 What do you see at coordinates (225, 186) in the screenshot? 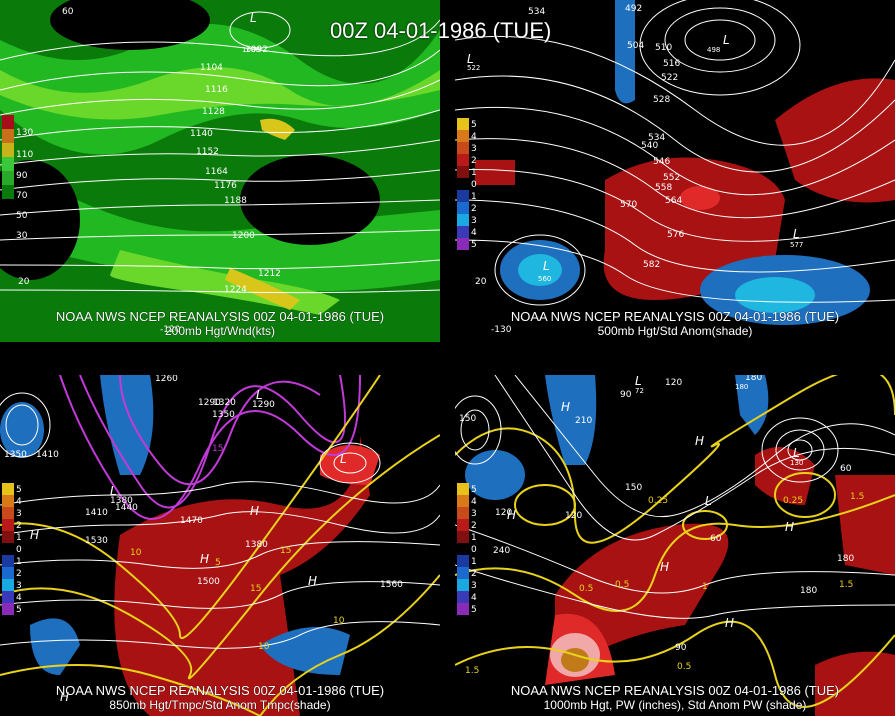
I see `contour-label: 1176` at bounding box center [225, 186].